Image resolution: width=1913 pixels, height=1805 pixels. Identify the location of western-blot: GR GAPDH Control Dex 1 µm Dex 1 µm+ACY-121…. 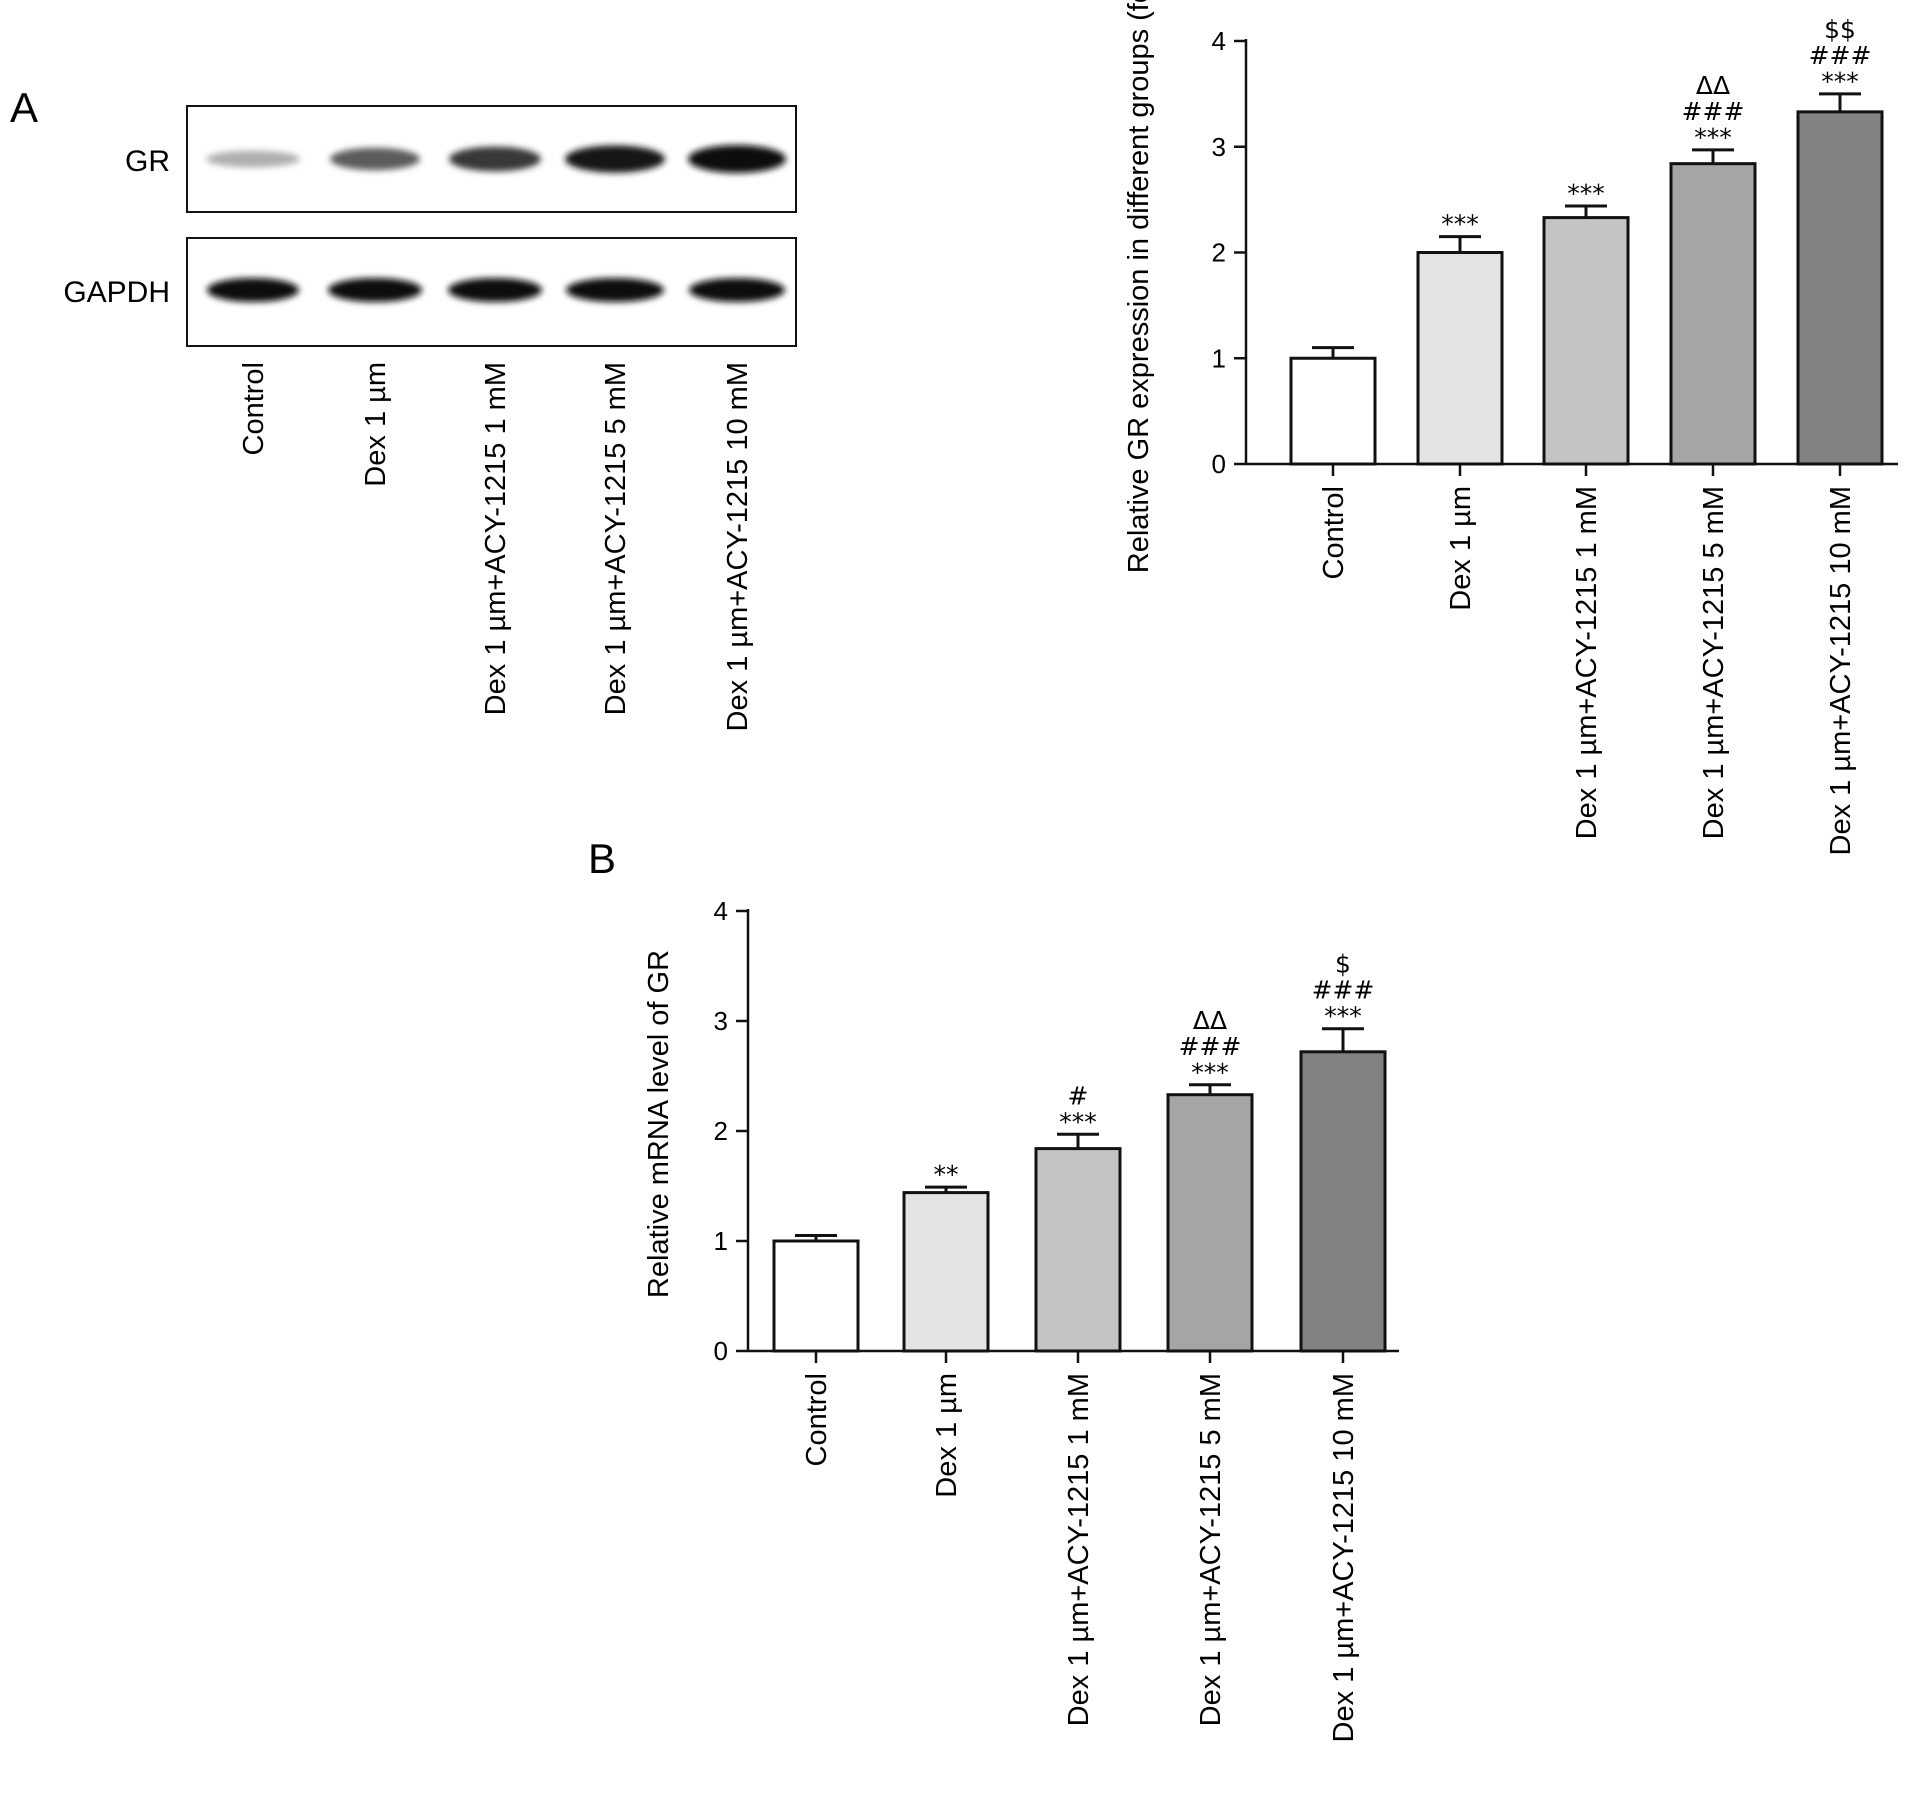
(430, 418).